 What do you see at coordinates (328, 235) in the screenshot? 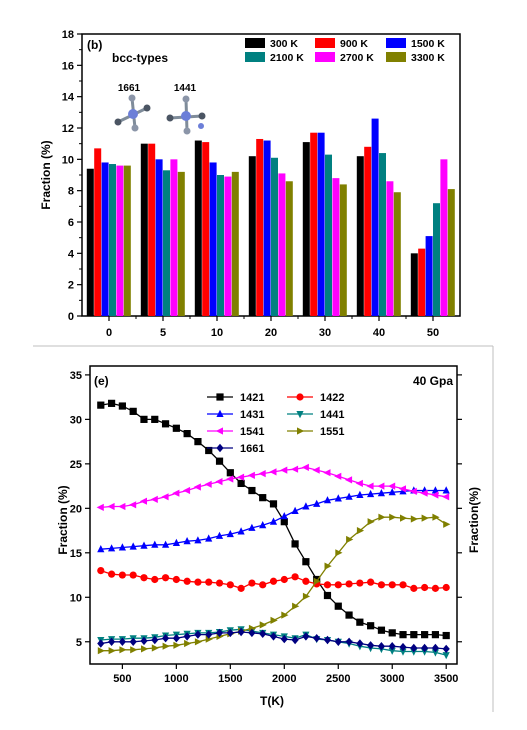
I see `bar-30-2100K` at bounding box center [328, 235].